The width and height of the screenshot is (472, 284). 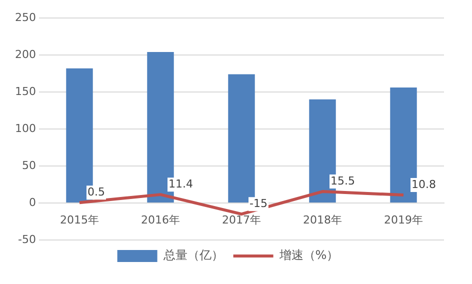 I want to click on y-tick-label: 50, so click(x=29, y=165).